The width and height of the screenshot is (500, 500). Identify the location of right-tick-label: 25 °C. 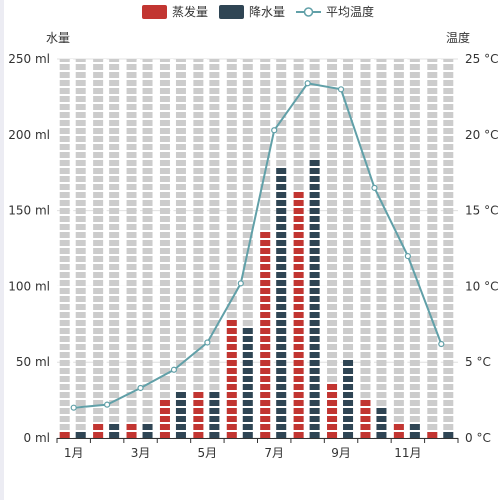
(481, 59).